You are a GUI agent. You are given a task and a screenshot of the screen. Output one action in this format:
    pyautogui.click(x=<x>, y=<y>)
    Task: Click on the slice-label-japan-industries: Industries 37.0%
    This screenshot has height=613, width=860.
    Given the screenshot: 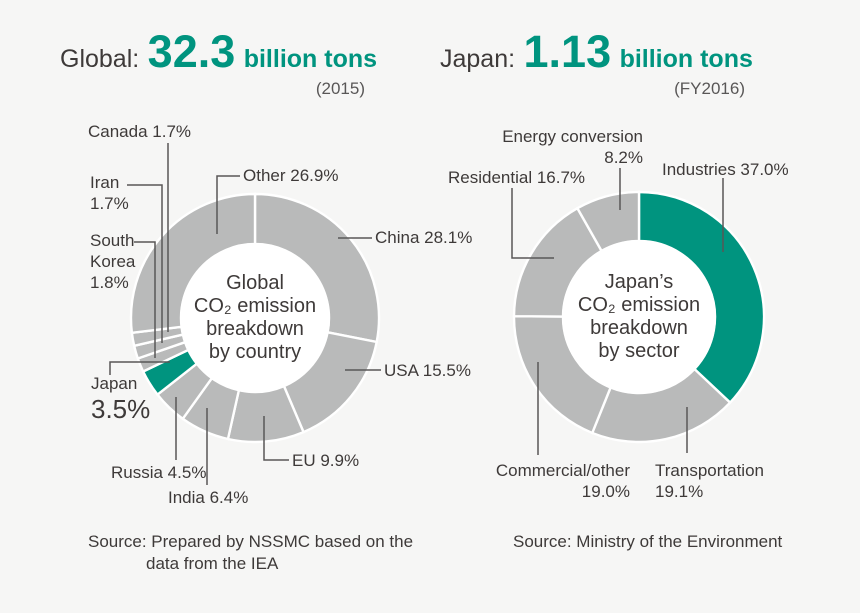 What is the action you would take?
    pyautogui.click(x=725, y=169)
    